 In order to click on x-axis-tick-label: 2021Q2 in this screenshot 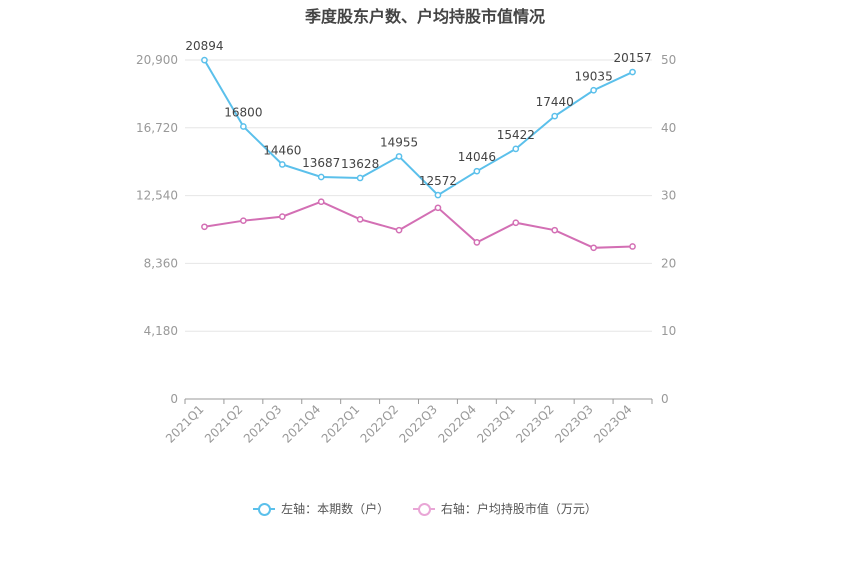, I will do `click(224, 424)`.